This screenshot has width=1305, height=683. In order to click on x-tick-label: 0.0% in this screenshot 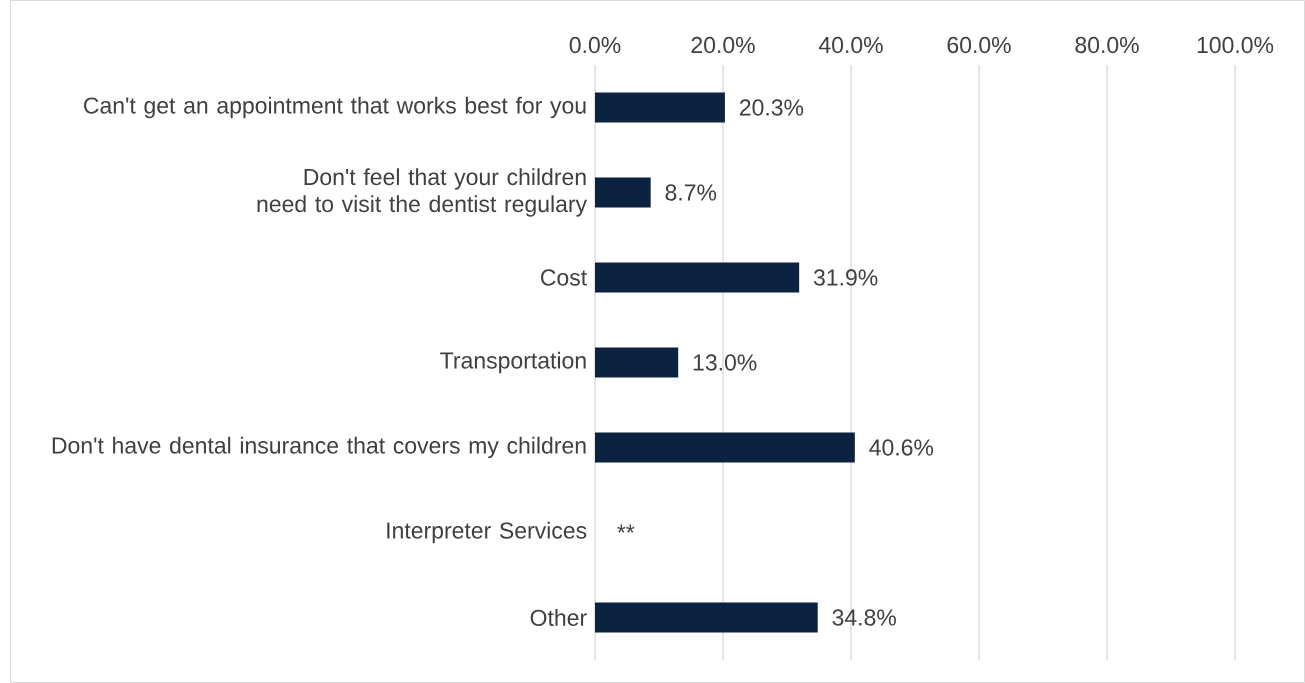, I will do `click(595, 45)`.